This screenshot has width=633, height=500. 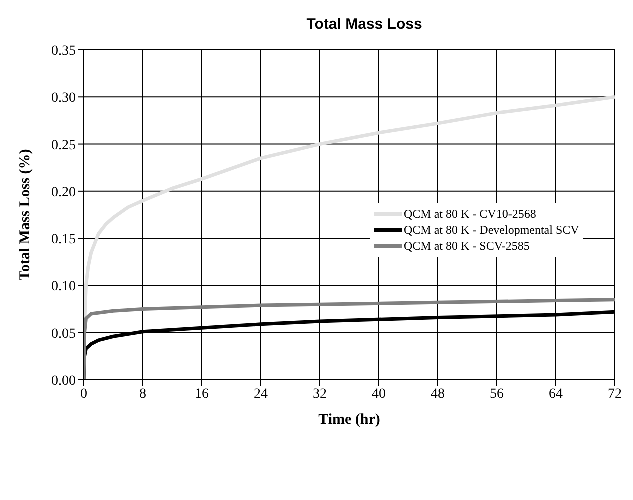 I want to click on x-tick-label: 8, so click(x=143, y=394).